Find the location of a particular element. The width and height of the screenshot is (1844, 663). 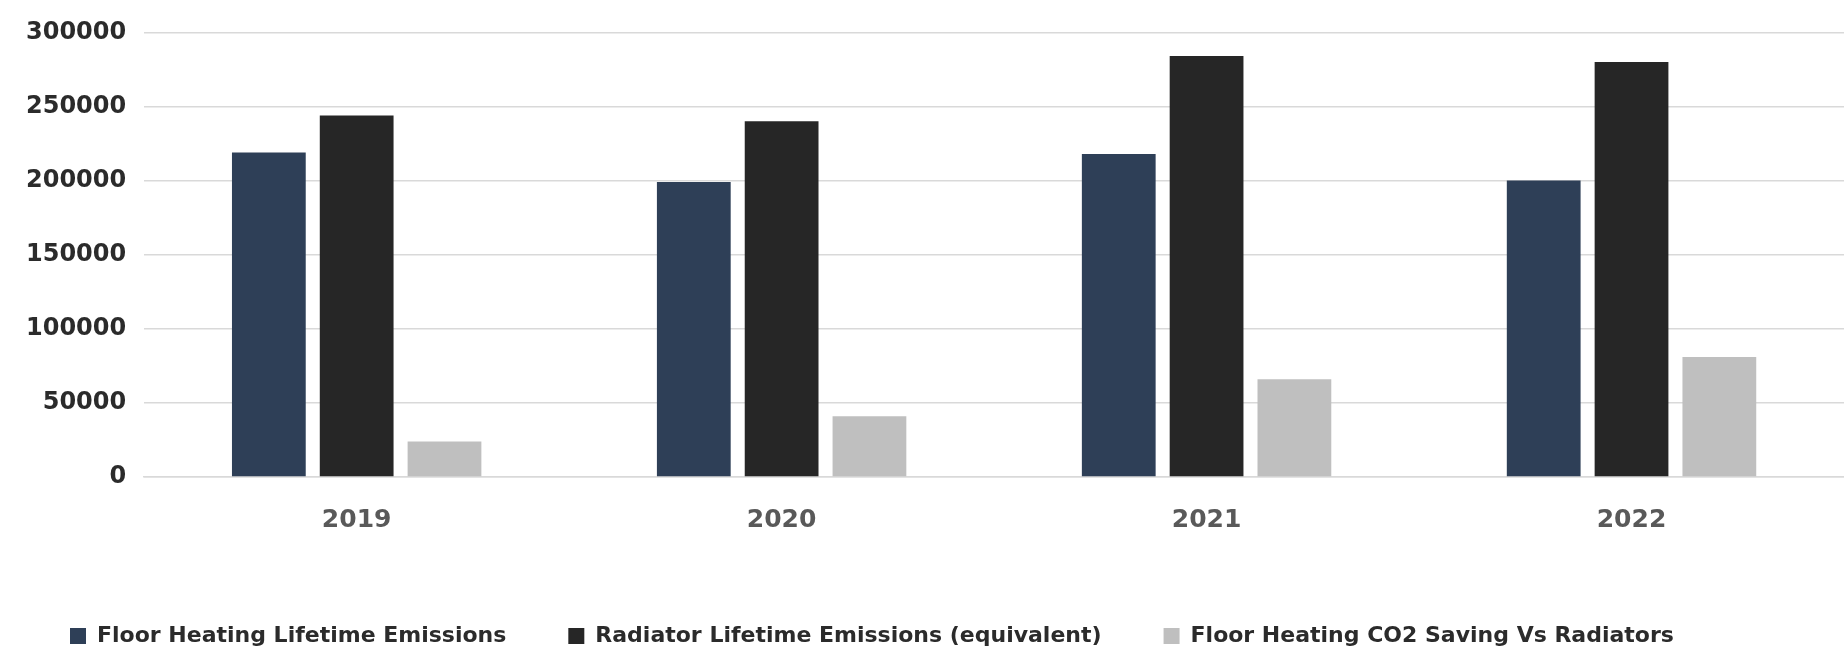

y-tick-label: 150000 is located at coordinates (76, 252).